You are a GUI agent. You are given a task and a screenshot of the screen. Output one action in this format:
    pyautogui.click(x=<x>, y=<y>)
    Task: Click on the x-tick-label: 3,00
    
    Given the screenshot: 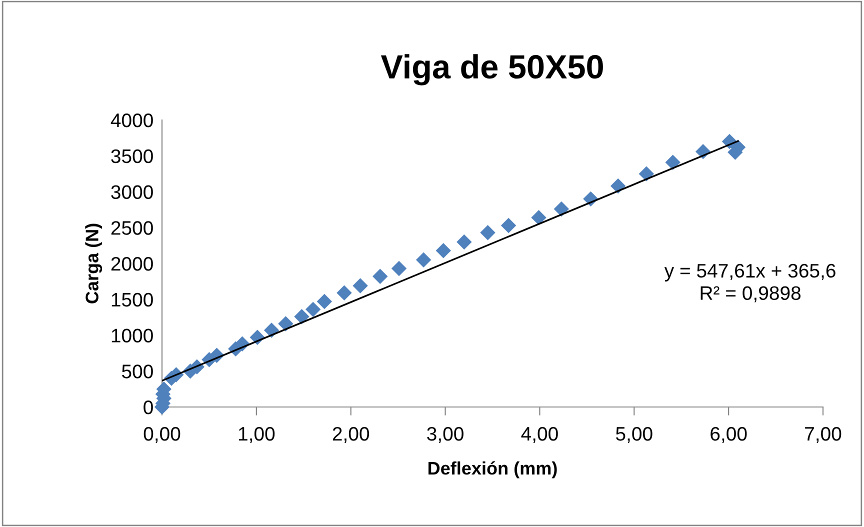 What is the action you would take?
    pyautogui.click(x=445, y=435)
    